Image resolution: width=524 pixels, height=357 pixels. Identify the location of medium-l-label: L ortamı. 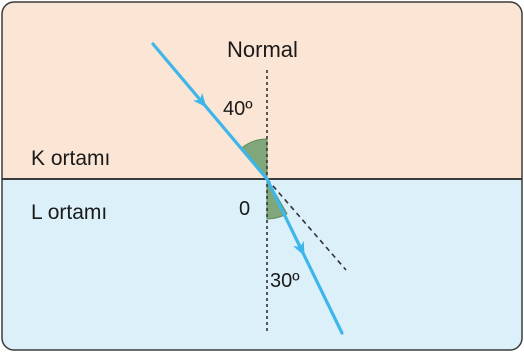
(69, 212).